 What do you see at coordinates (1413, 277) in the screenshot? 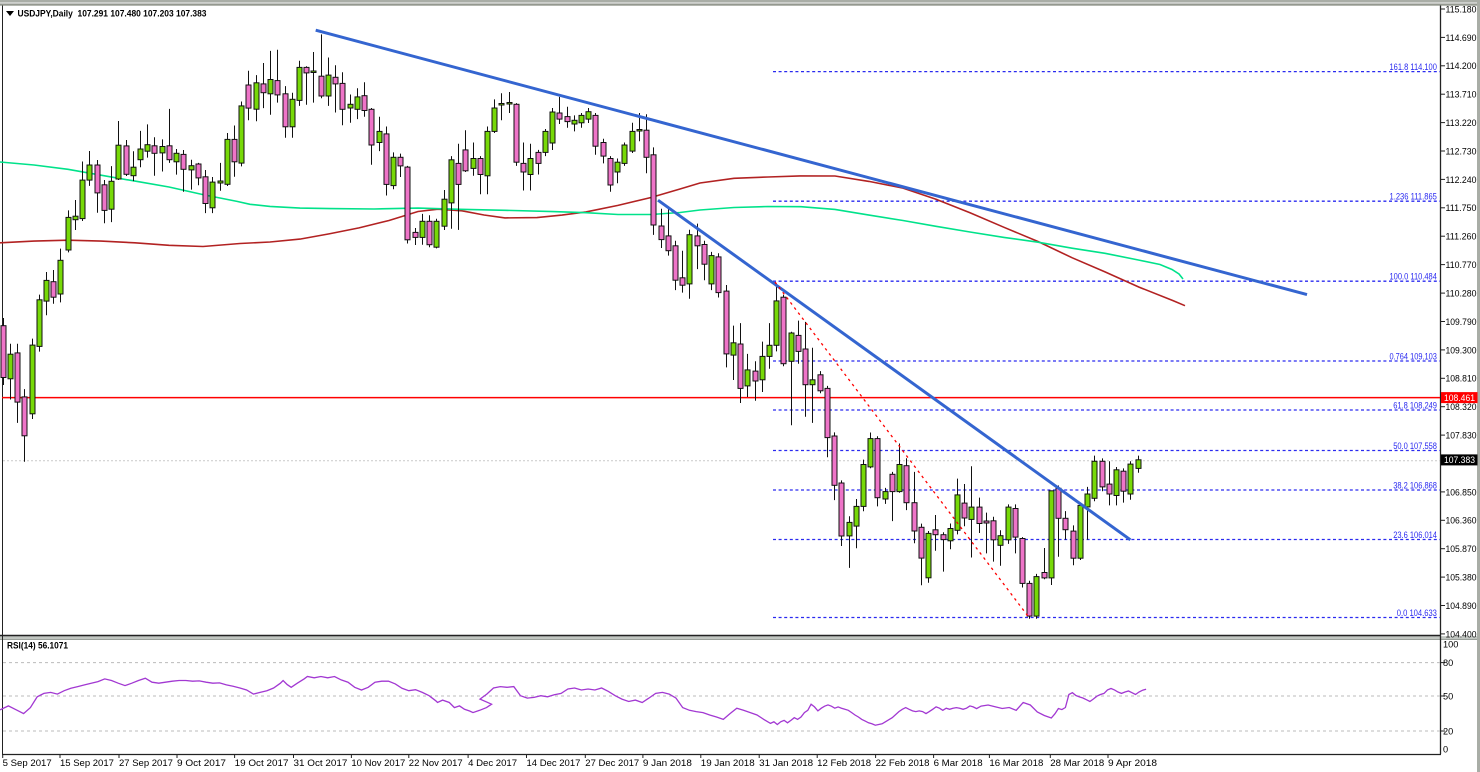
I see `svg-text: 100.0 110.484` at bounding box center [1413, 277].